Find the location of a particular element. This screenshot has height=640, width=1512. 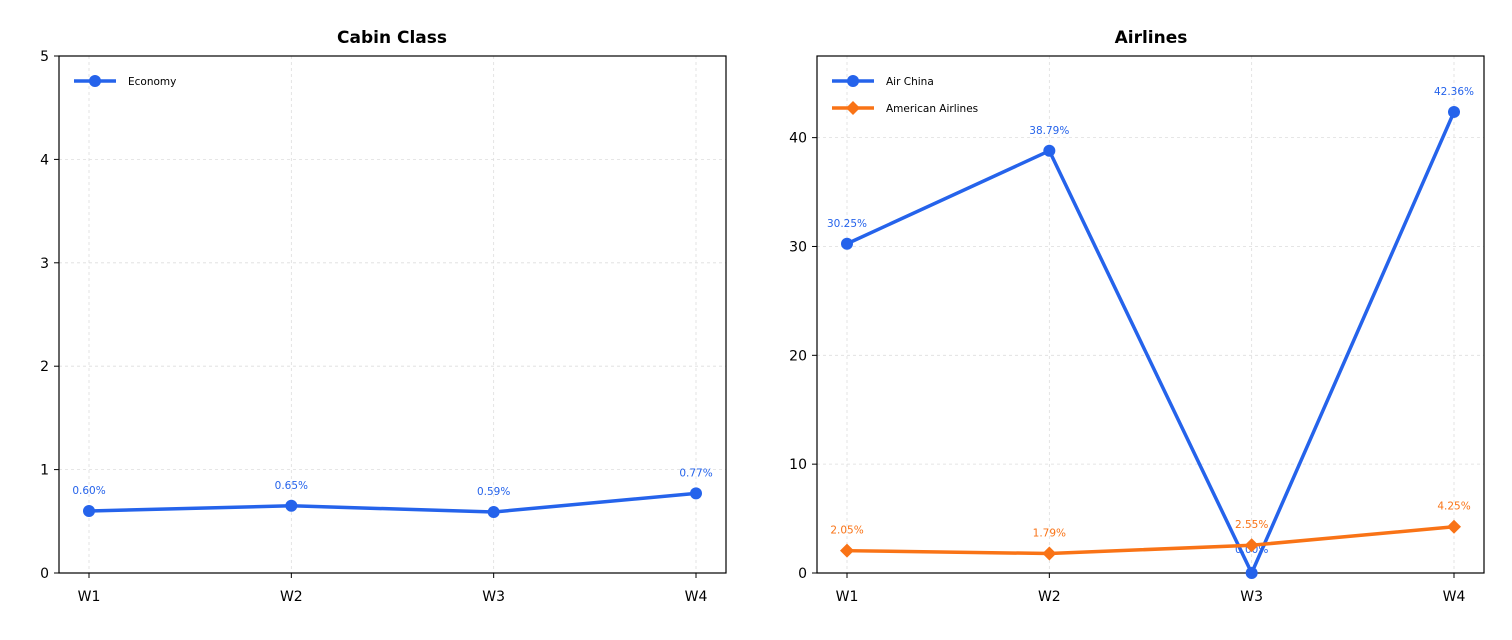

chart-title: Airlines is located at coordinates (1151, 38).